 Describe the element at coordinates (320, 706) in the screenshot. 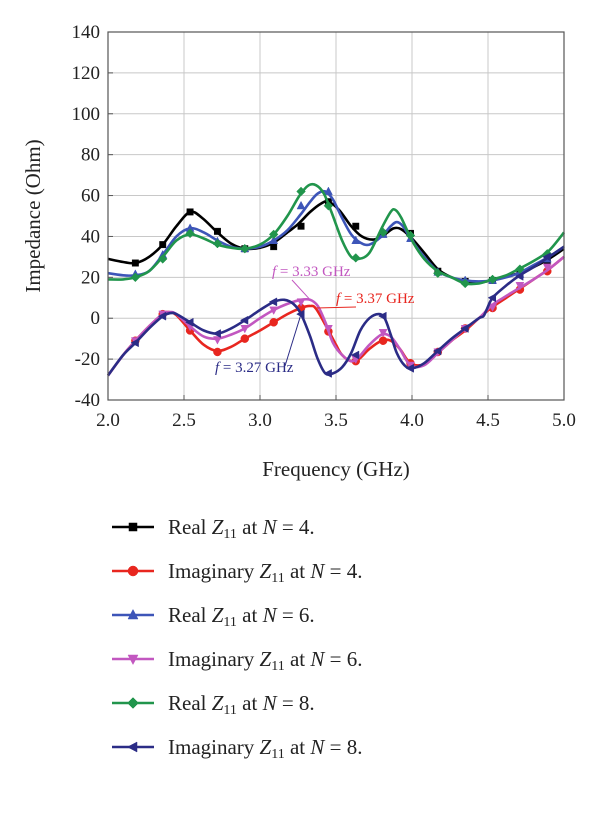

I see `legend-item: Real Z11 at N = 8.` at that location.